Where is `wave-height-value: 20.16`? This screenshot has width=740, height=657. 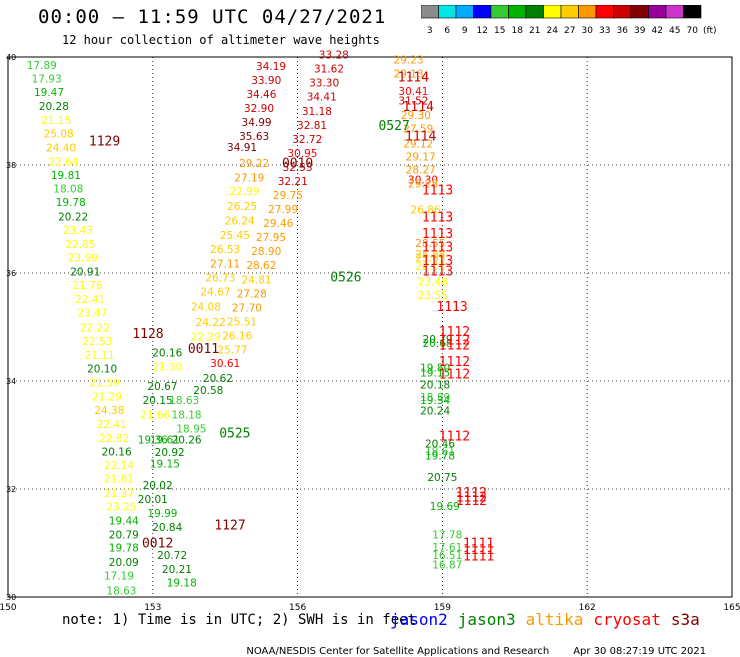 wave-height-value: 20.16 is located at coordinates (117, 453).